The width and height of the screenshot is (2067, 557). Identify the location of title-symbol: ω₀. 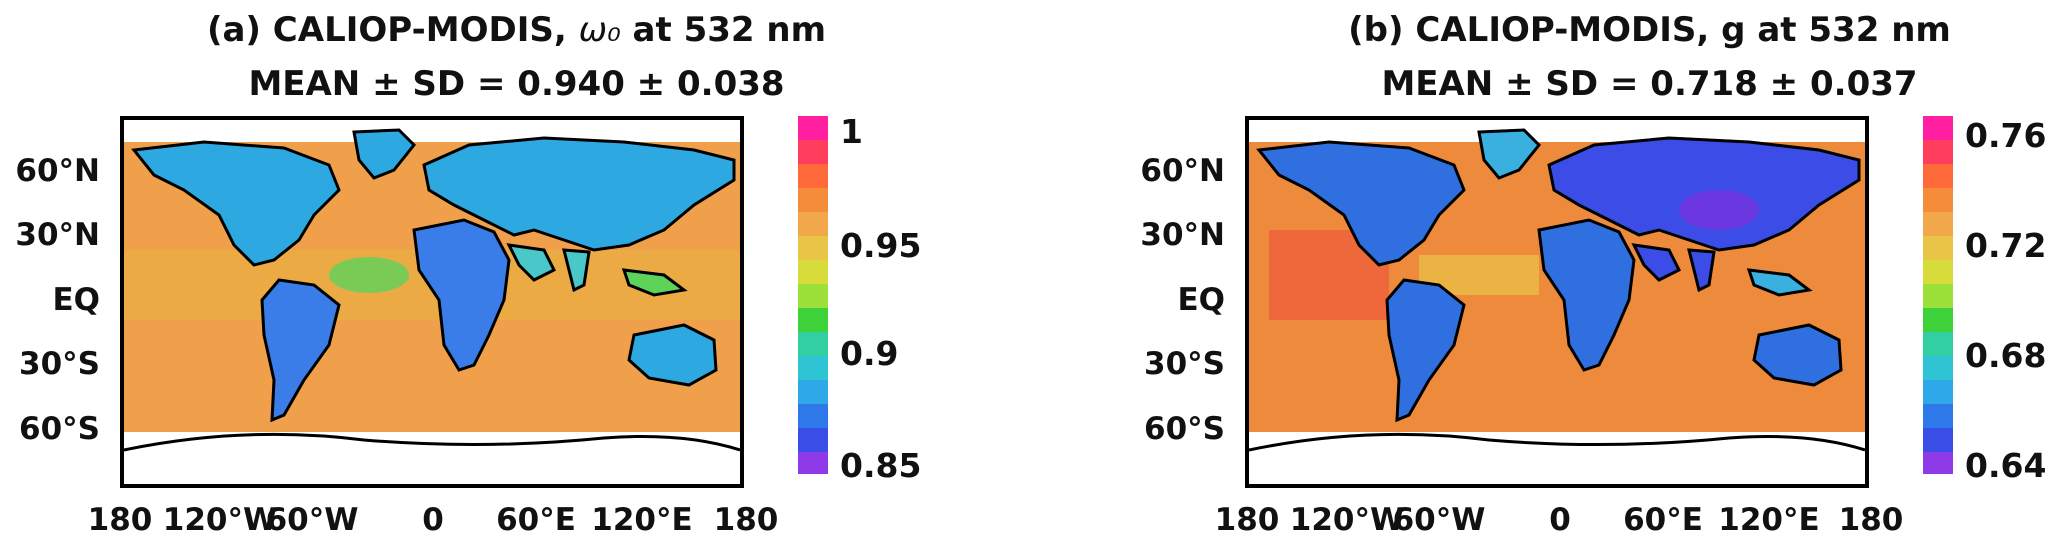
(599, 30).